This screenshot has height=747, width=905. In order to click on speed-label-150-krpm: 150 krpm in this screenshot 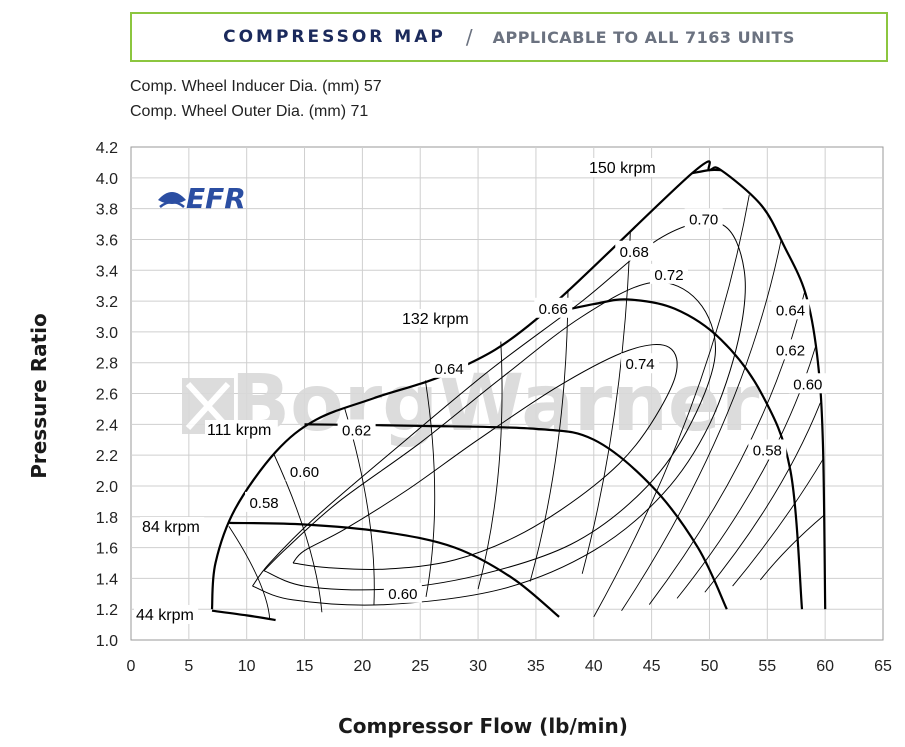, I will do `click(622, 168)`.